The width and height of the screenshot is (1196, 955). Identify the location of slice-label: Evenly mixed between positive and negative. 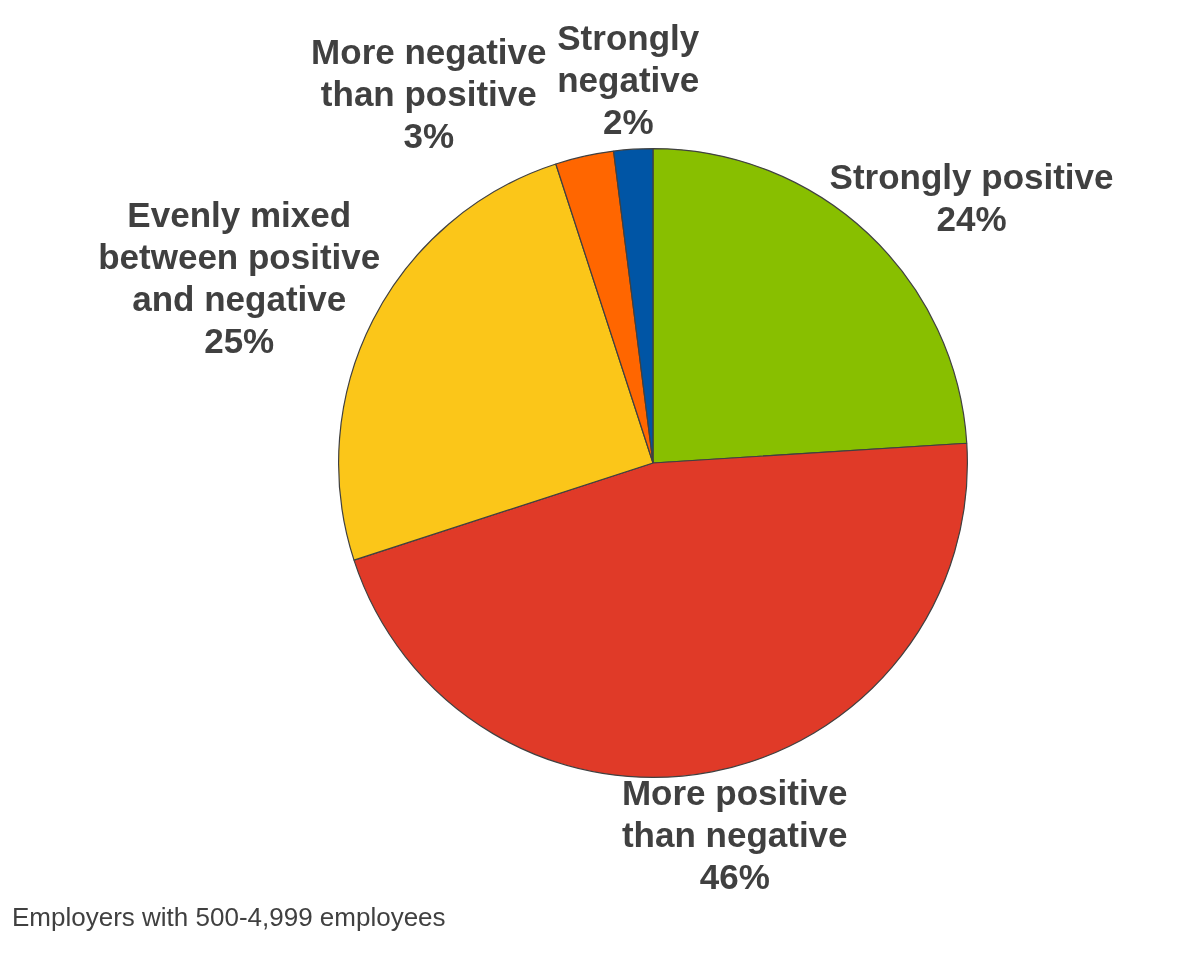
(239, 256).